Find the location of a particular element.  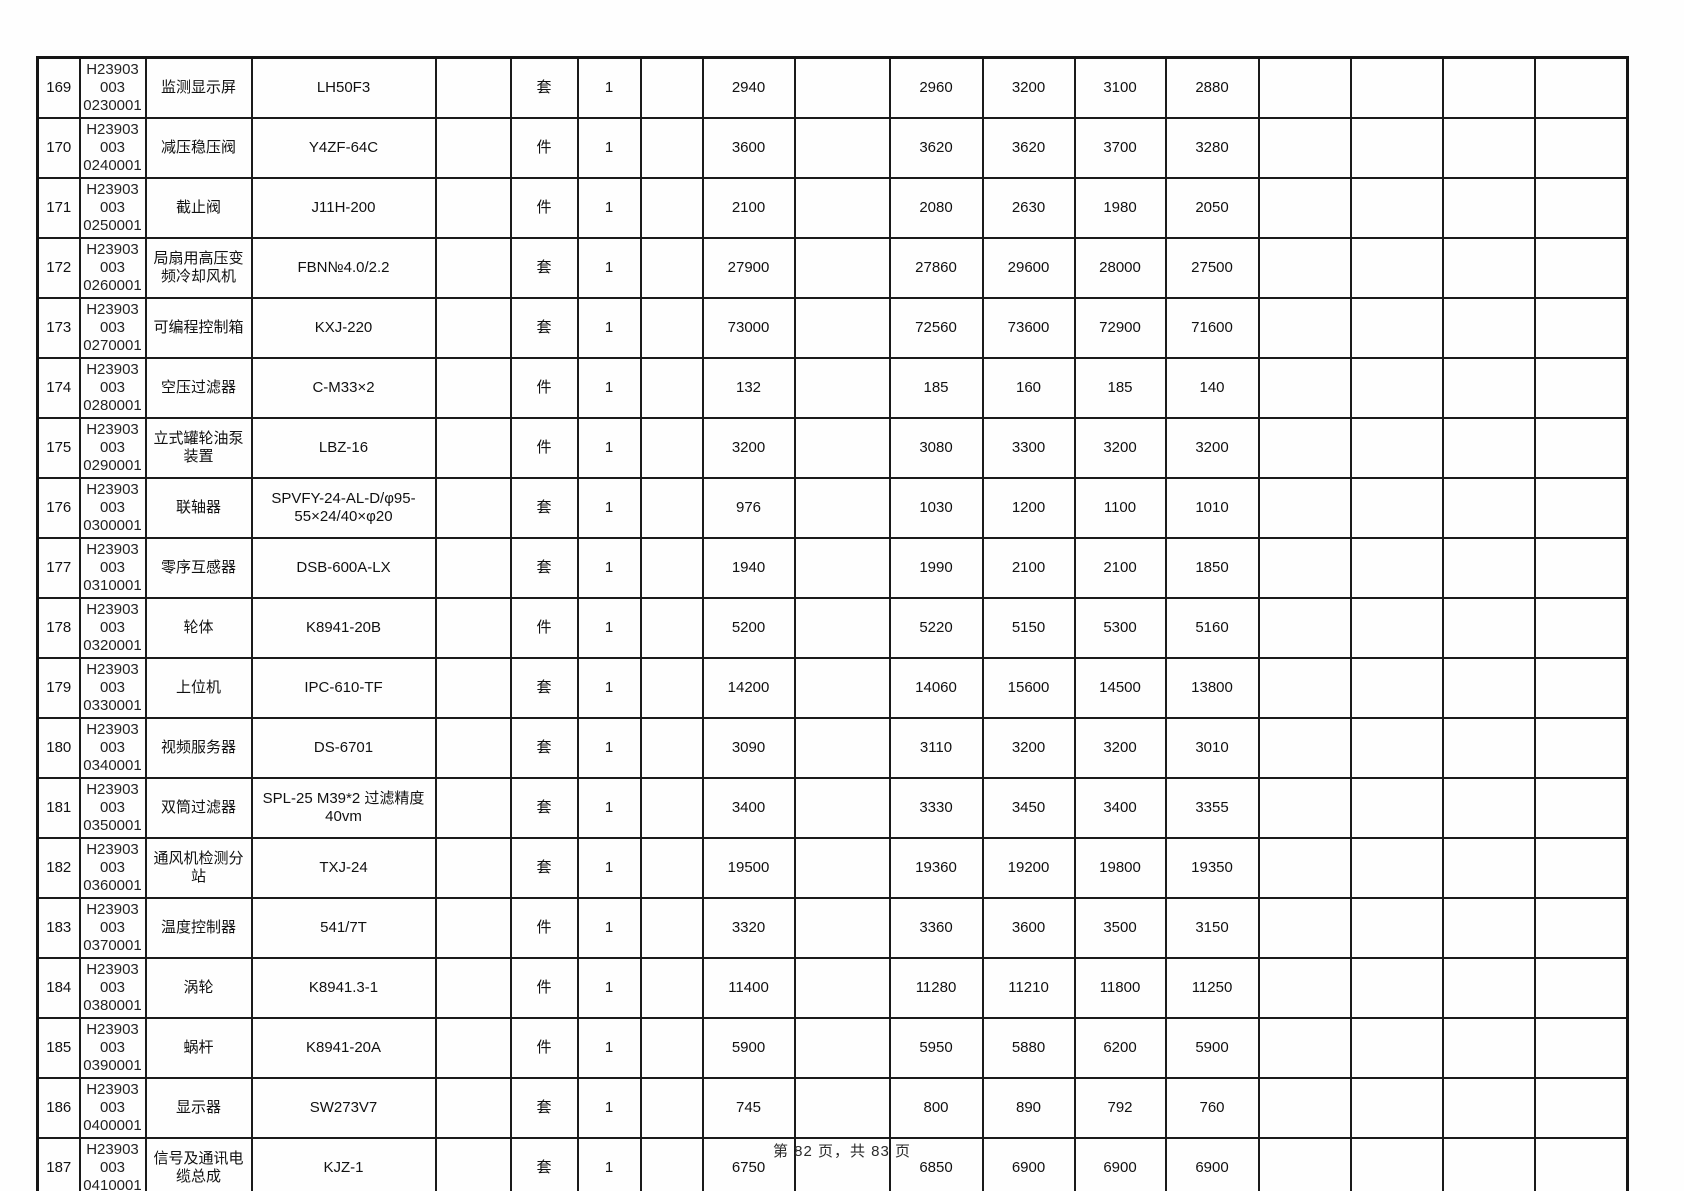

price-cell: 5900 is located at coordinates (748, 1048).